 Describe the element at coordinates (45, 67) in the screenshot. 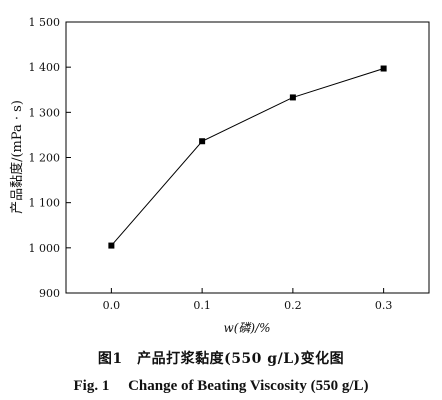

I see `y-tick-label: 1 400` at that location.